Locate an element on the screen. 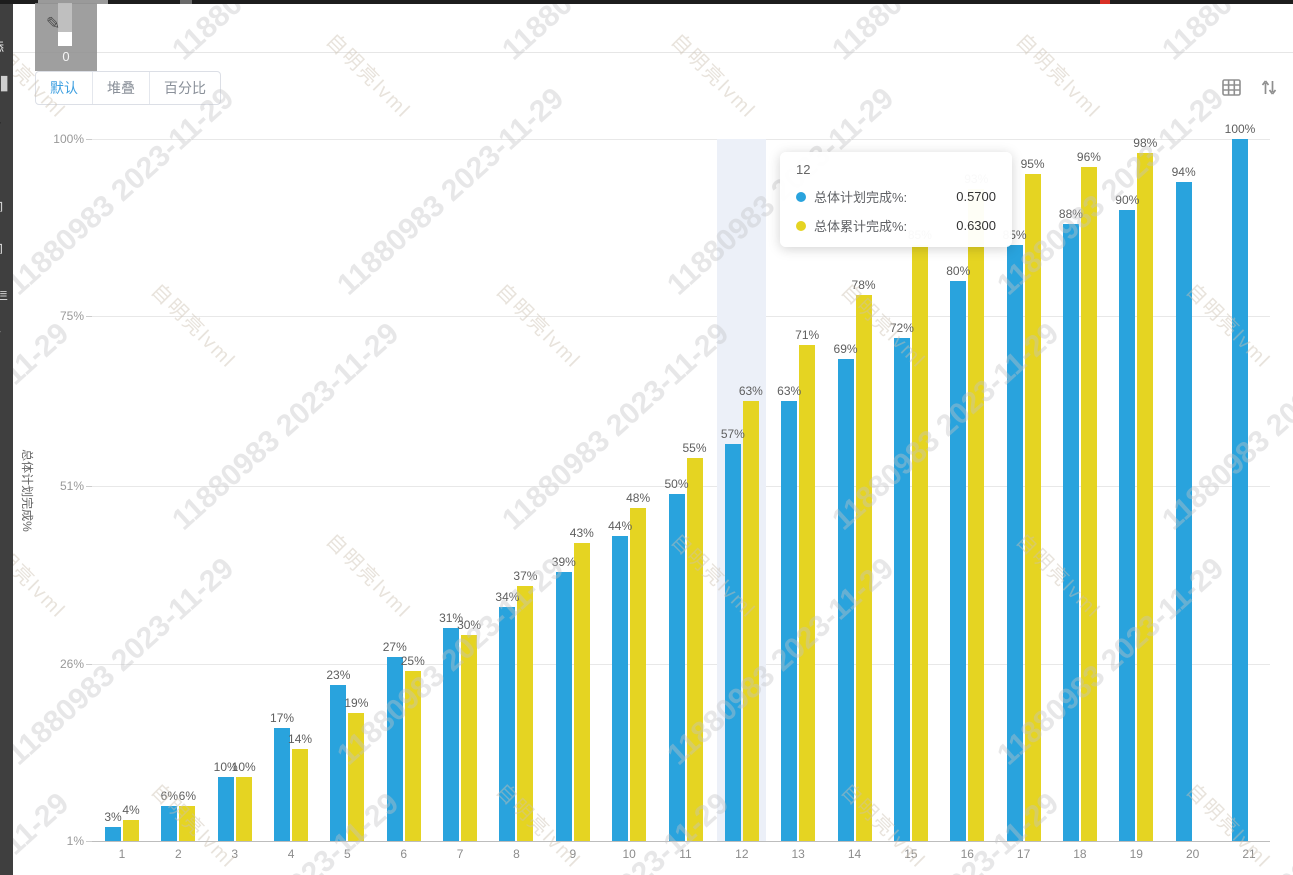 The width and height of the screenshot is (1293, 875). drag-ghost-square is located at coordinates (65, 39).